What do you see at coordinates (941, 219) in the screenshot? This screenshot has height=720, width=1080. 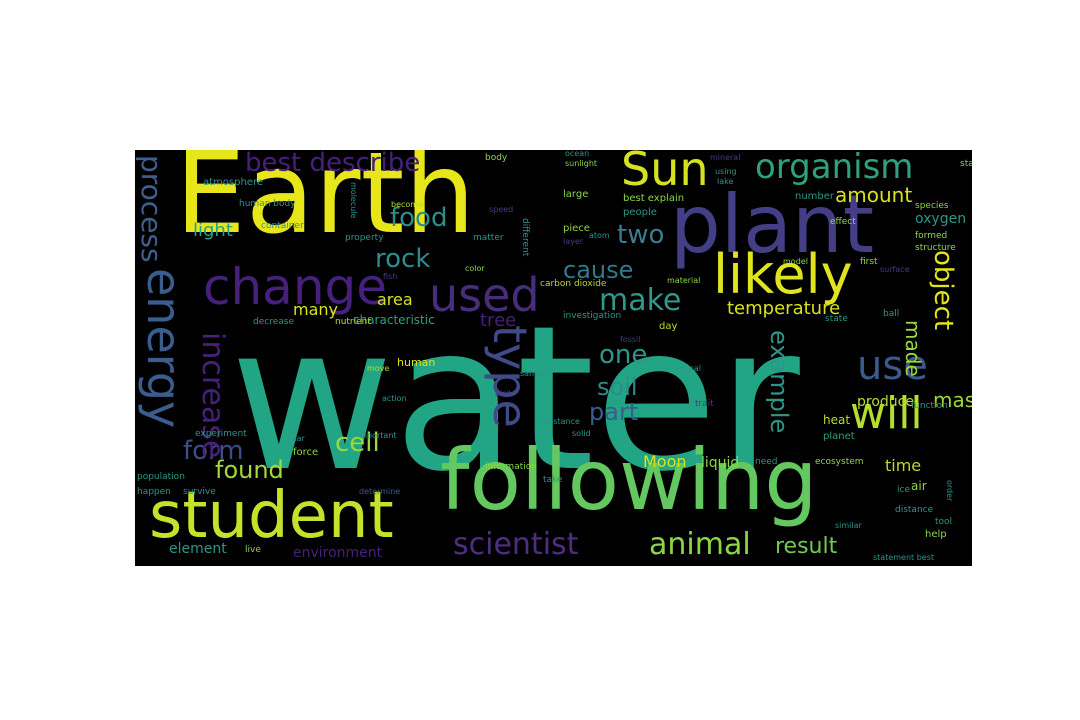 I see `word: oxygen` at bounding box center [941, 219].